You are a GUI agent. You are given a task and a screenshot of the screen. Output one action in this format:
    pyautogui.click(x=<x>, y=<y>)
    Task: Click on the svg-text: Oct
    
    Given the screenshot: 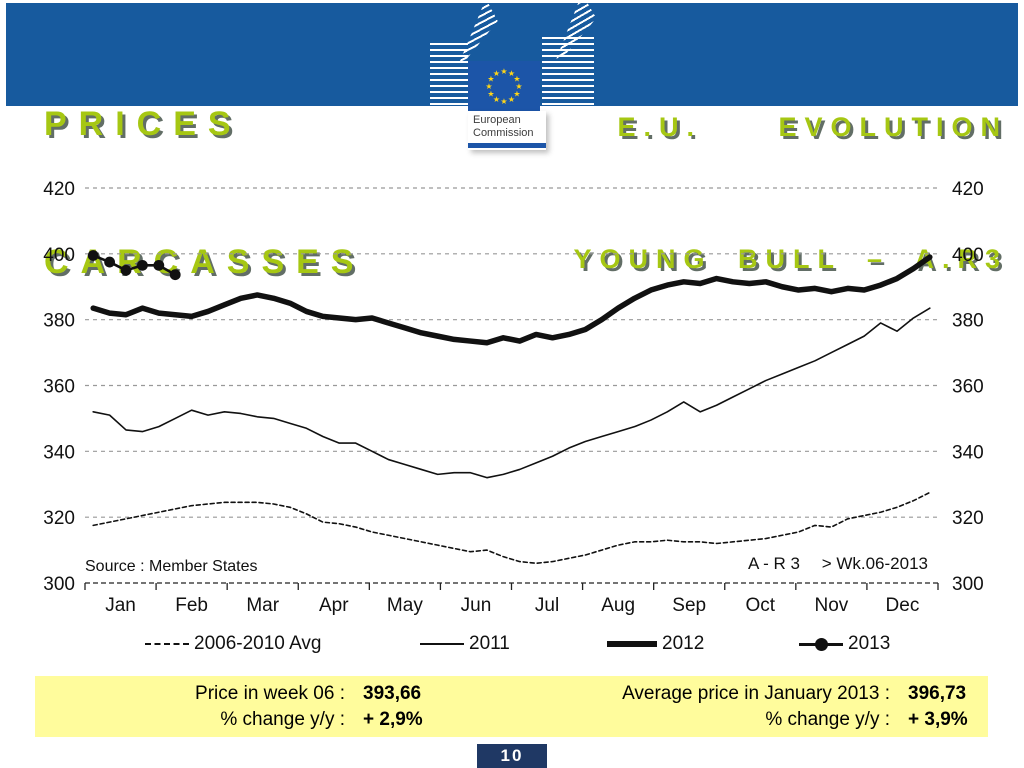 What is the action you would take?
    pyautogui.click(x=761, y=605)
    